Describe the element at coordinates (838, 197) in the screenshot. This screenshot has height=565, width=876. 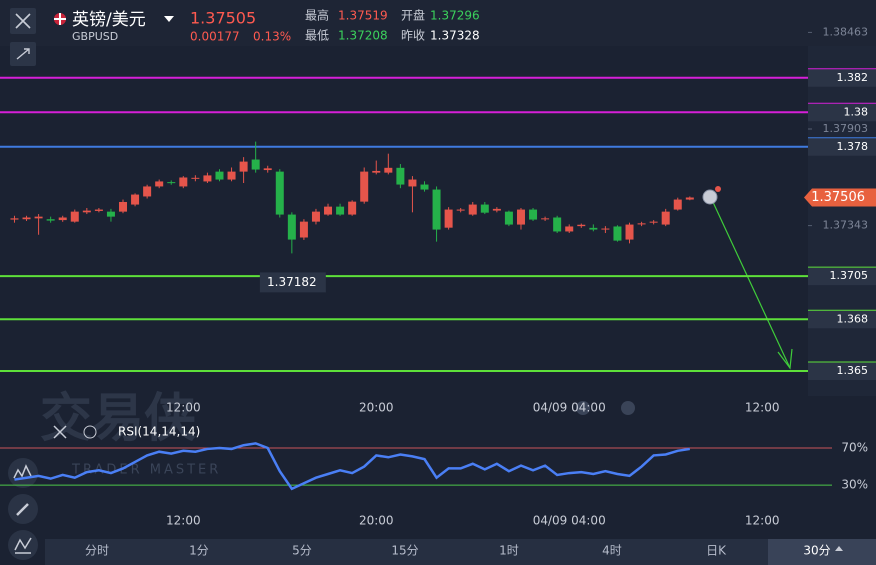
I see `last-price-label: 1.37506` at that location.